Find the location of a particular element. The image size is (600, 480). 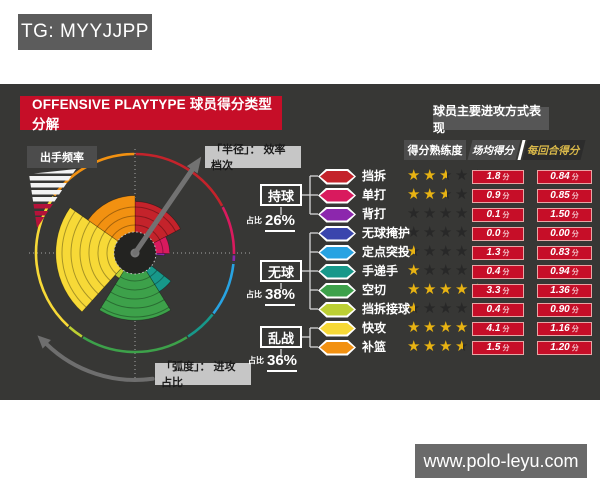

column-header-ppr: 每回合得分 is located at coordinates (554, 150).